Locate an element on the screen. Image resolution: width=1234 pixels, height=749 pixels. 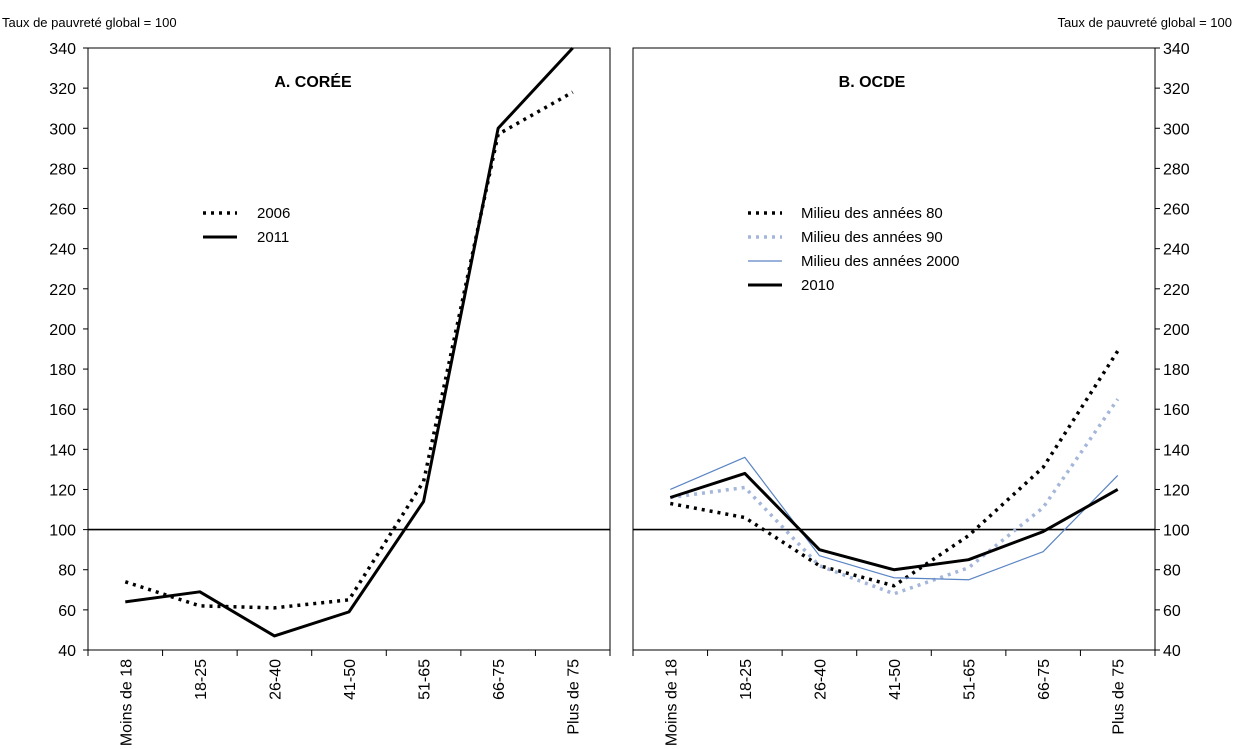
legend-label: Milieu des années 80 is located at coordinates (872, 213).